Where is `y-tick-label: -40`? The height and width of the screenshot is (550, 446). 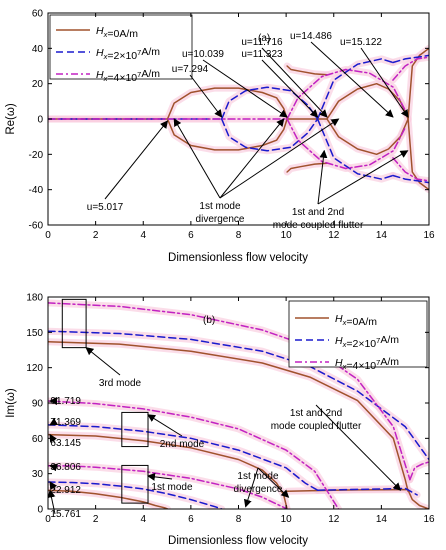 y-tick-label: -40 is located at coordinates (36, 190).